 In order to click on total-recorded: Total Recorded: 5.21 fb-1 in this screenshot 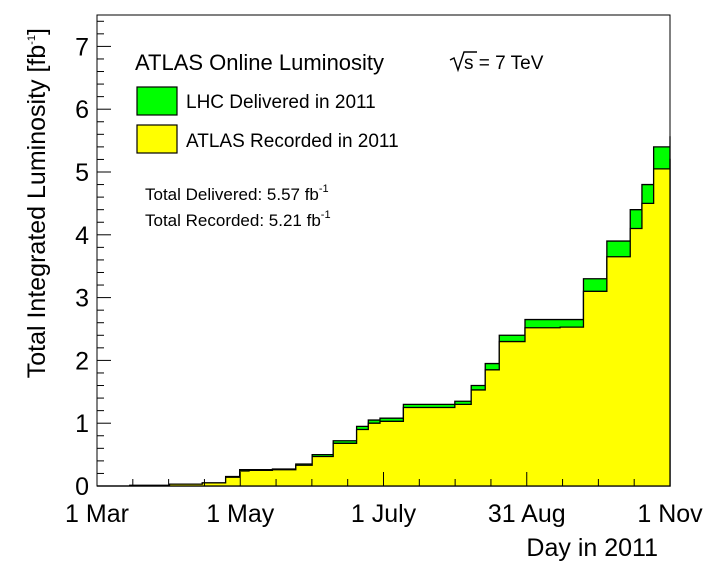, I will do `click(238, 219)`.